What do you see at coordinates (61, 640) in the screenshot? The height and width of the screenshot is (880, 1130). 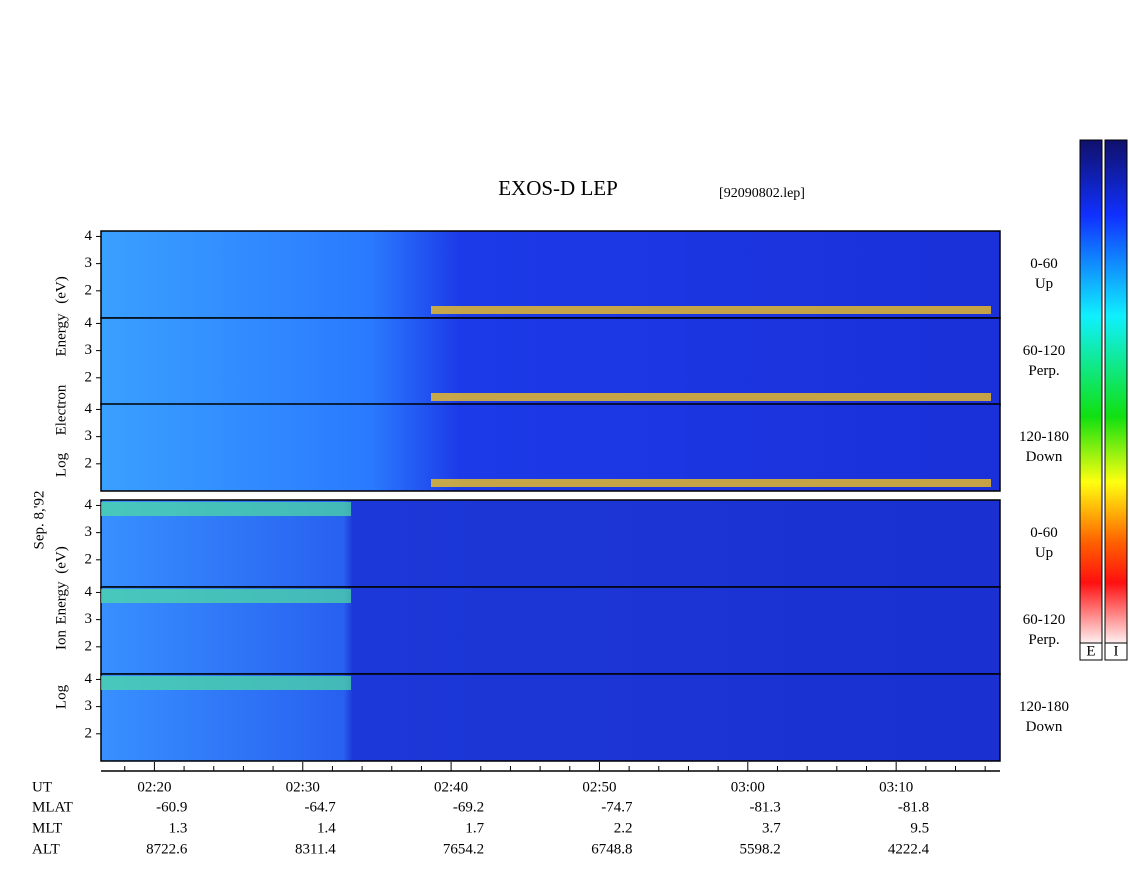 I see `y-axis-label: Ion` at bounding box center [61, 640].